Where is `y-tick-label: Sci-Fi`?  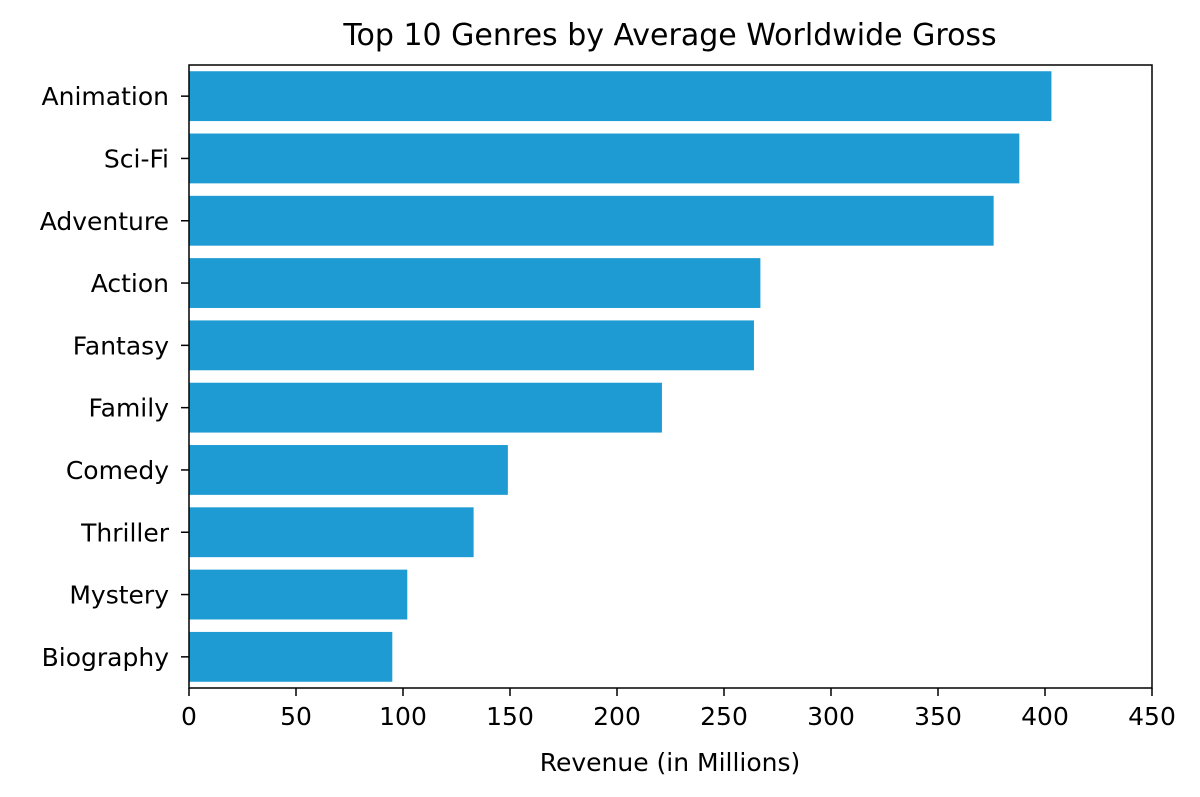 y-tick-label: Sci-Fi is located at coordinates (136, 158).